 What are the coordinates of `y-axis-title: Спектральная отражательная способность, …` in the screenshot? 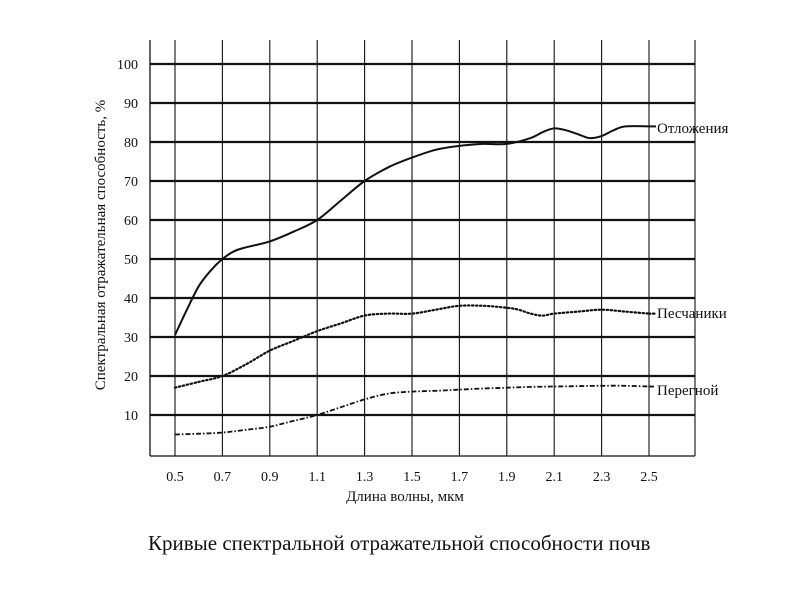 It's located at (101, 245).